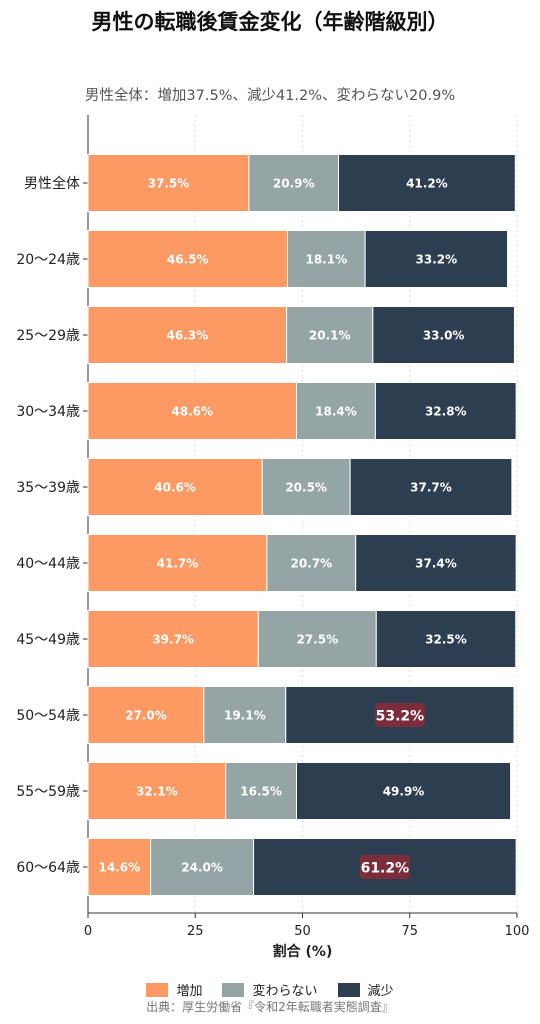 The height and width of the screenshot is (1024, 540). Describe the element at coordinates (409, 931) in the screenshot. I see `x-tick-label: 75` at that location.